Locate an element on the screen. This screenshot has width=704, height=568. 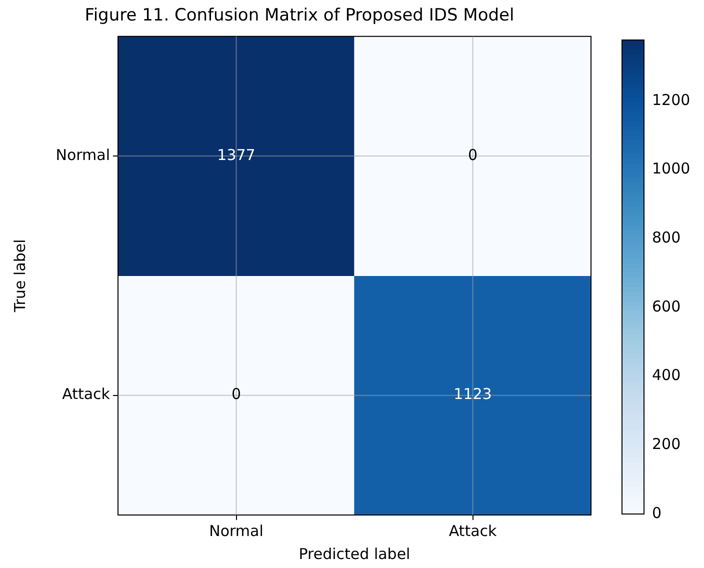
data-label: 1123 is located at coordinates (473, 394).